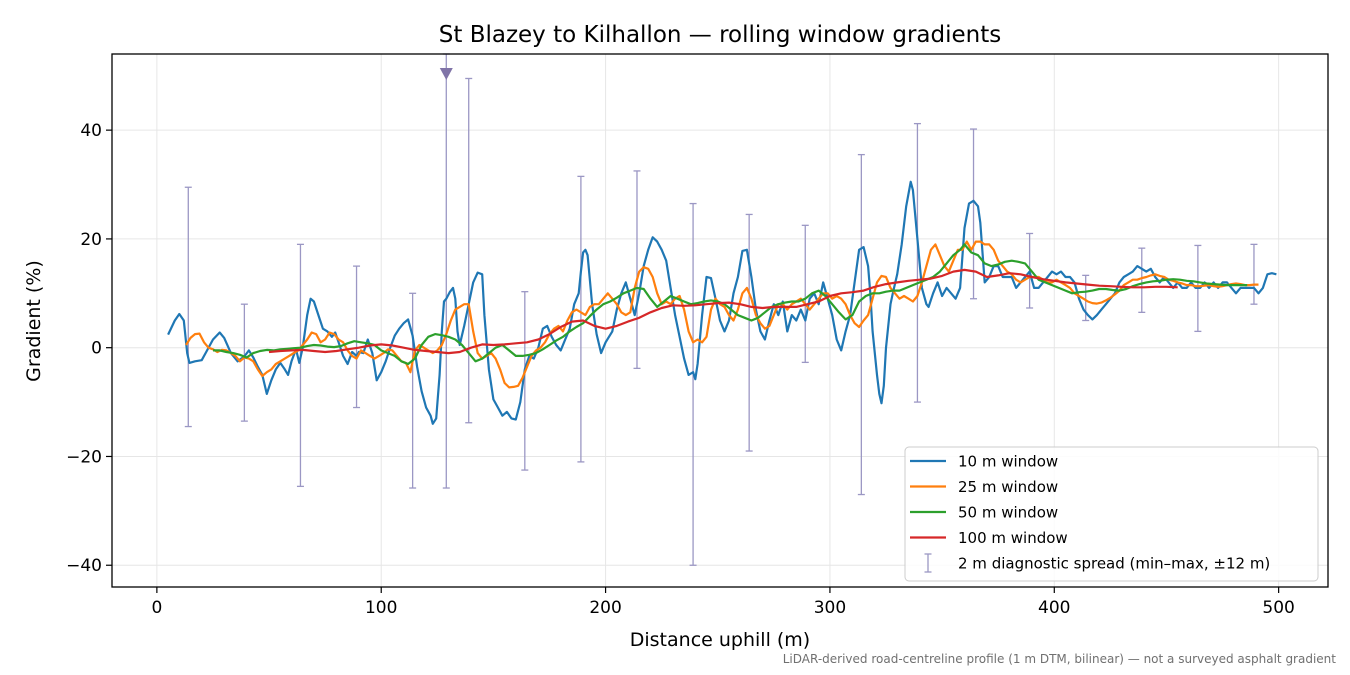 This screenshot has height=675, width=1350. Describe the element at coordinates (1114, 564) in the screenshot. I see `legend-label: 2 m diagnostic spread (min–max, ±12 m)` at that location.